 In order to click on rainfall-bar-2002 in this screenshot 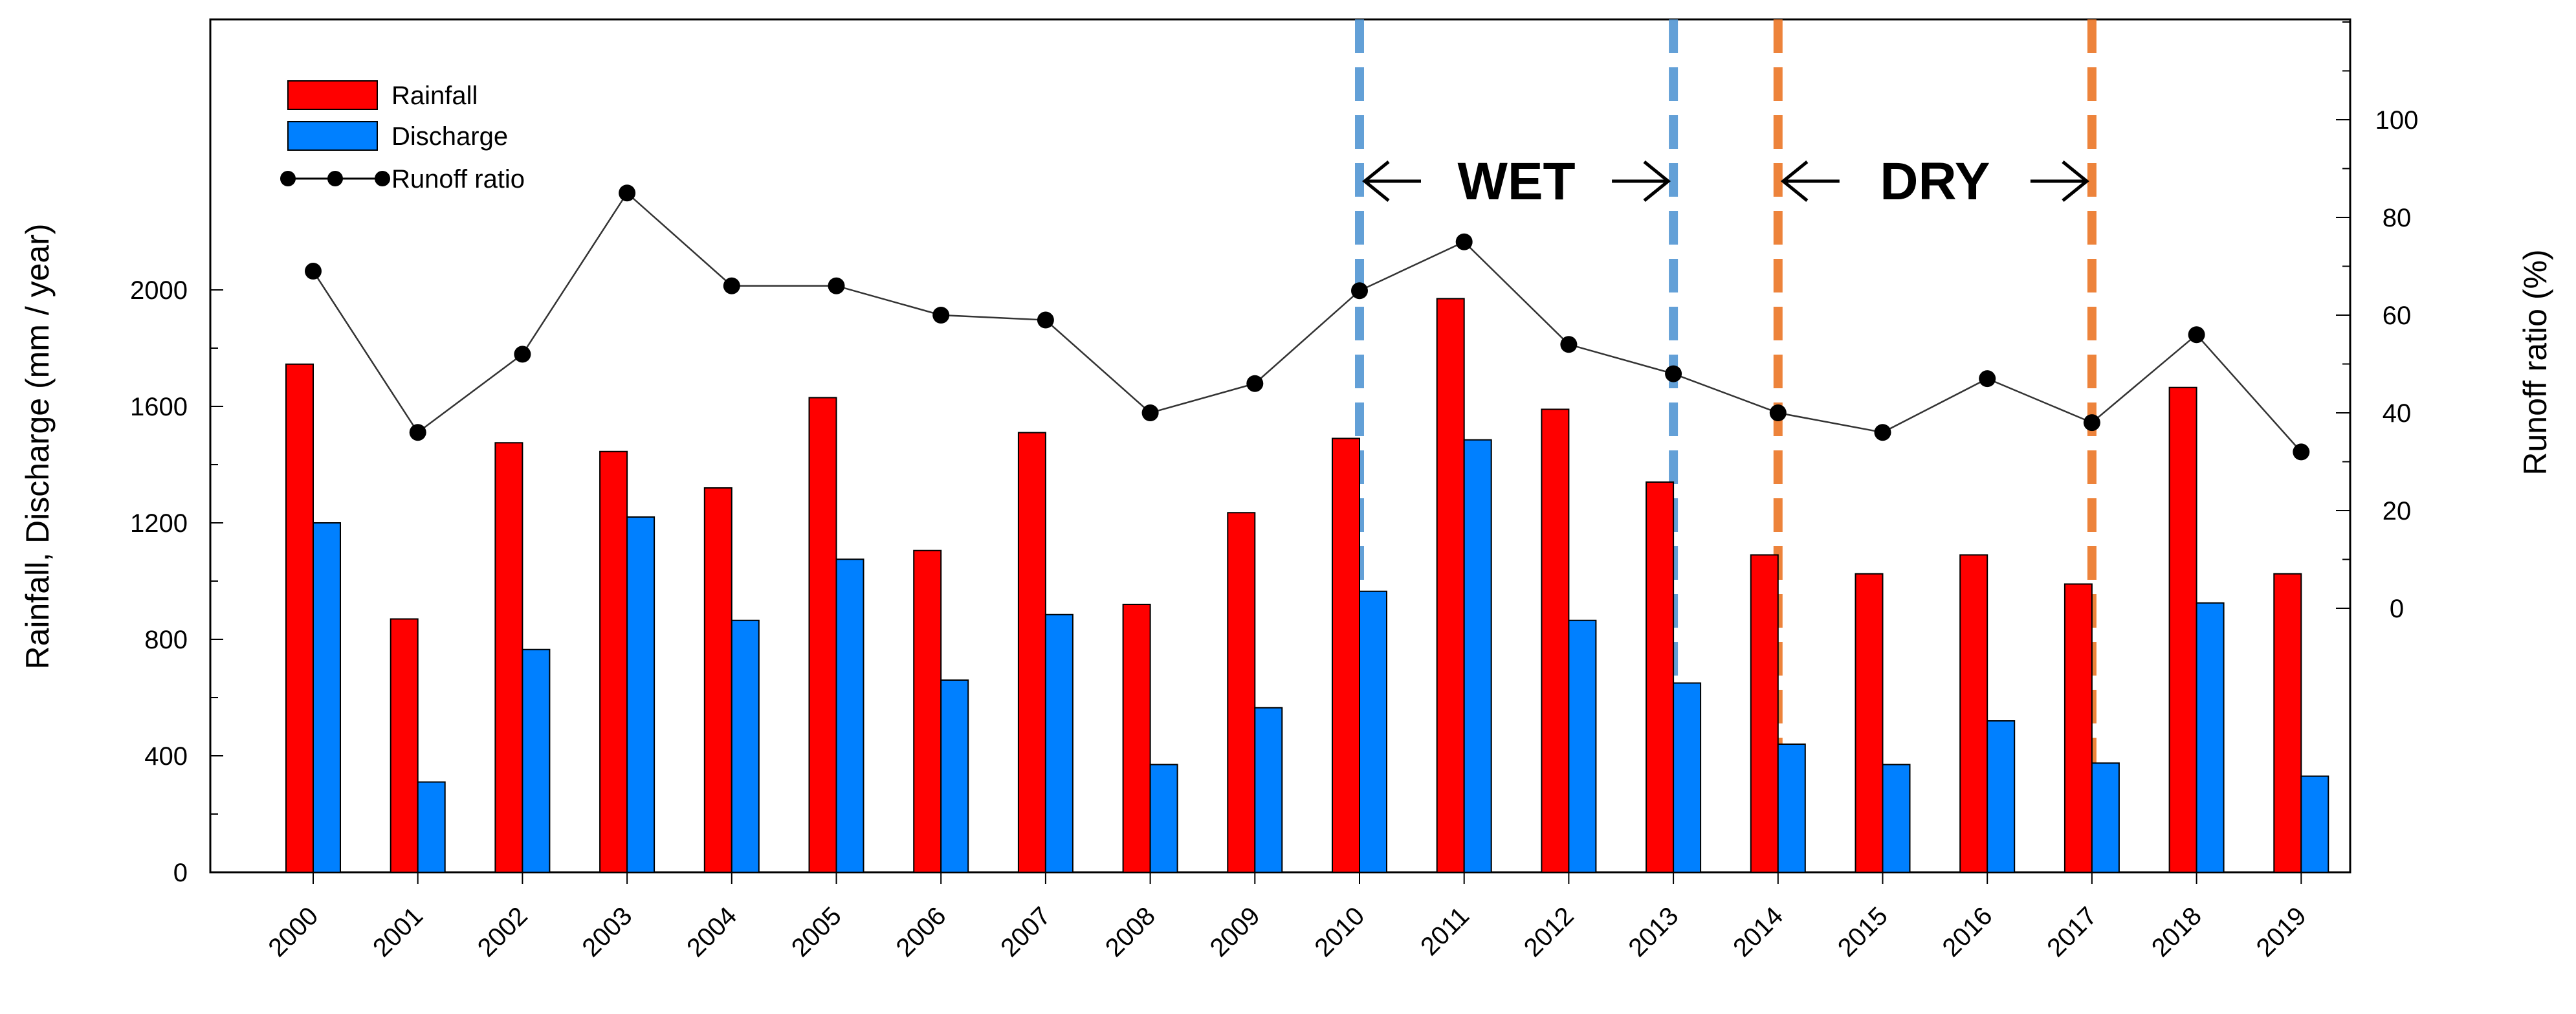, I will do `click(508, 657)`.